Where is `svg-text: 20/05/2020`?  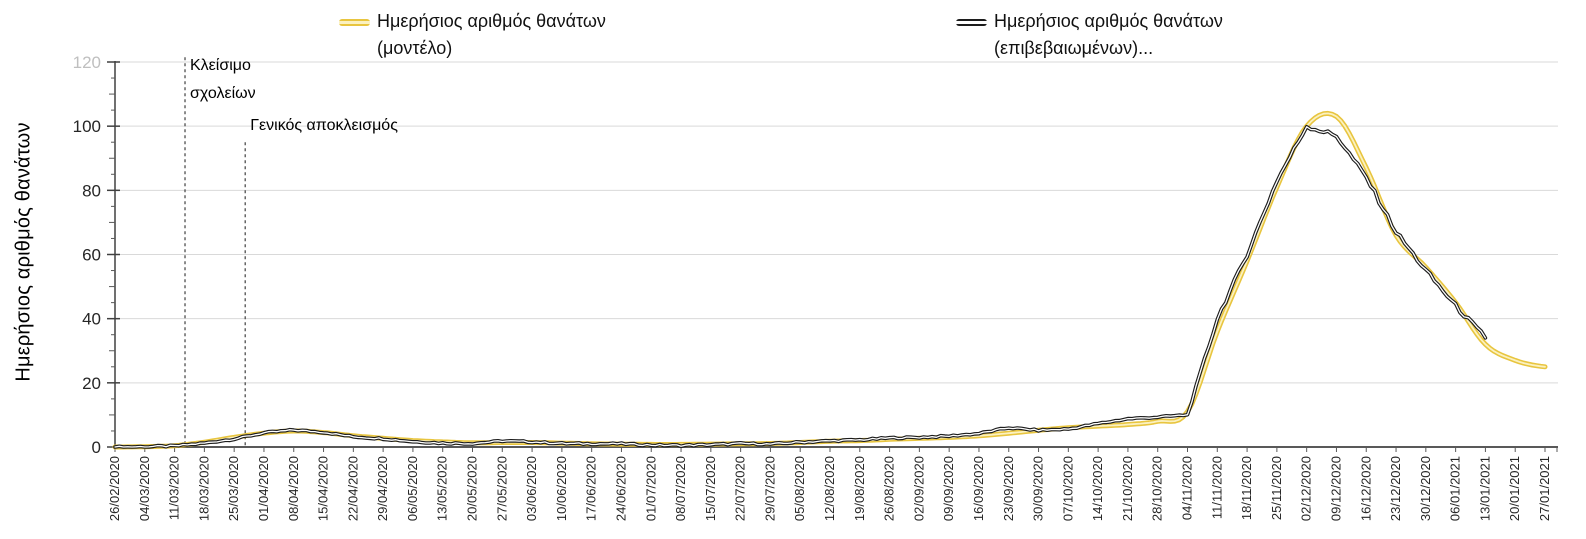 svg-text: 20/05/2020 is located at coordinates (472, 488).